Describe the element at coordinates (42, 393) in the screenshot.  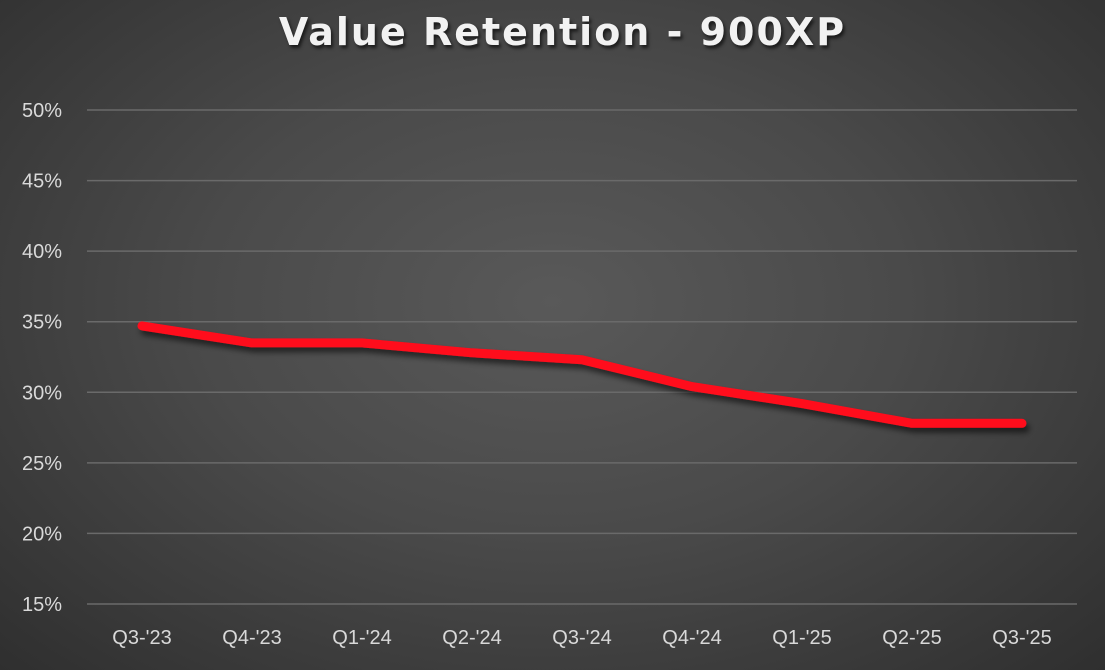
I see `y-tick-label: 30%` at that location.